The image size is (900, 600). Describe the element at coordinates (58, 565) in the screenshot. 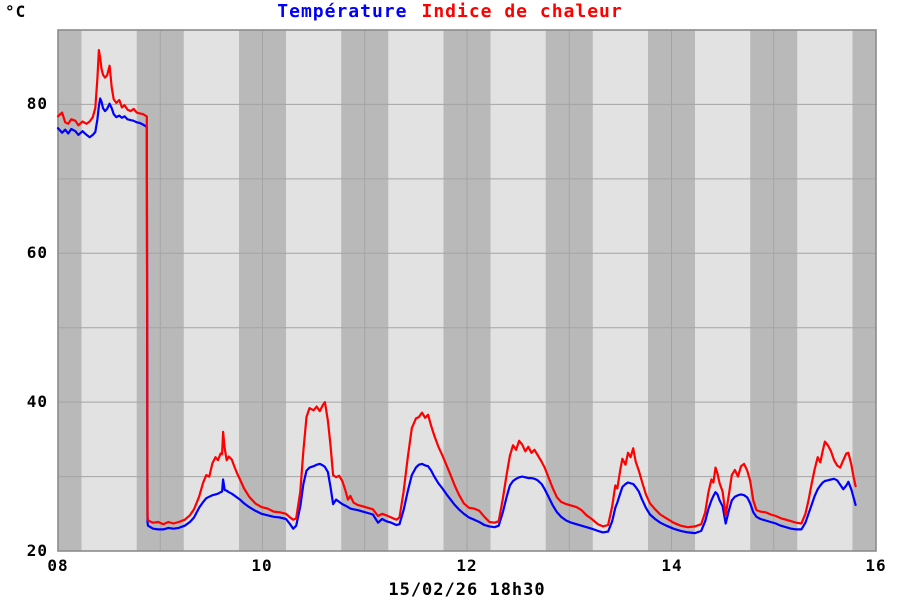

I see `x-tick-label-08: 08` at that location.